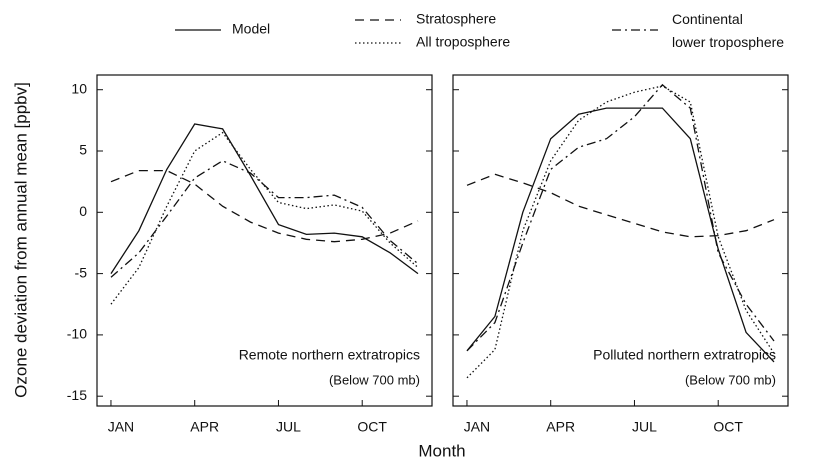 This screenshot has height=465, width=817. What do you see at coordinates (441, 450) in the screenshot?
I see `x-axis-label: Month` at bounding box center [441, 450].